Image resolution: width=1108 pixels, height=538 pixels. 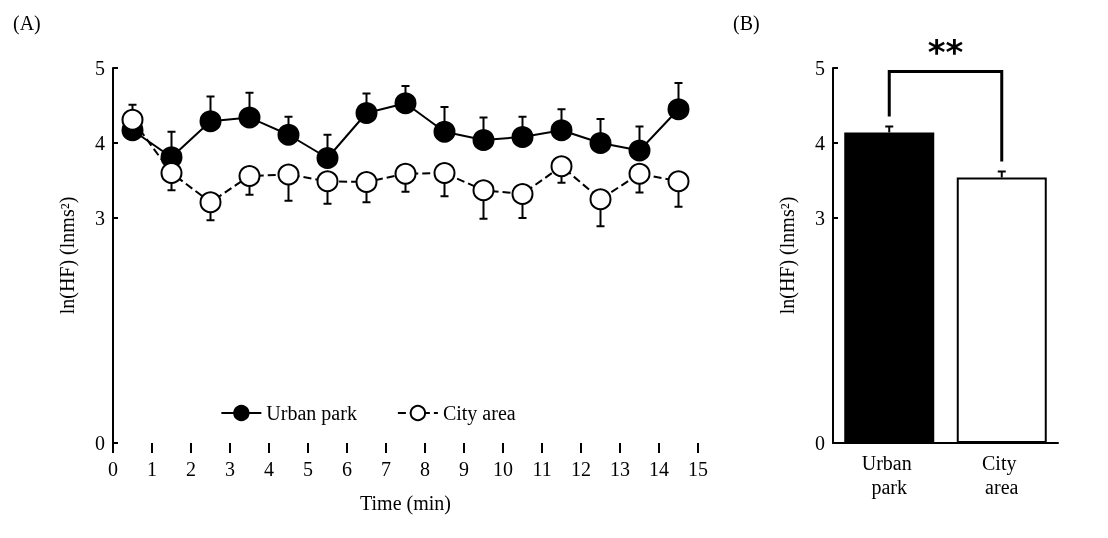 What do you see at coordinates (581, 469) in the screenshot?
I see `x-tick-label: 12` at bounding box center [581, 469].